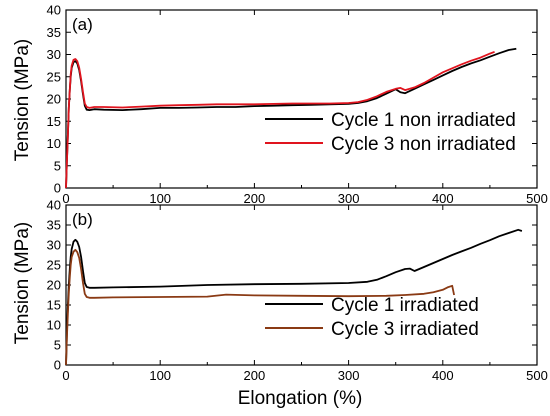 Image resolution: width=550 pixels, height=416 pixels. Describe the element at coordinates (82, 219) in the screenshot. I see `panel-label-b: (b)` at that location.